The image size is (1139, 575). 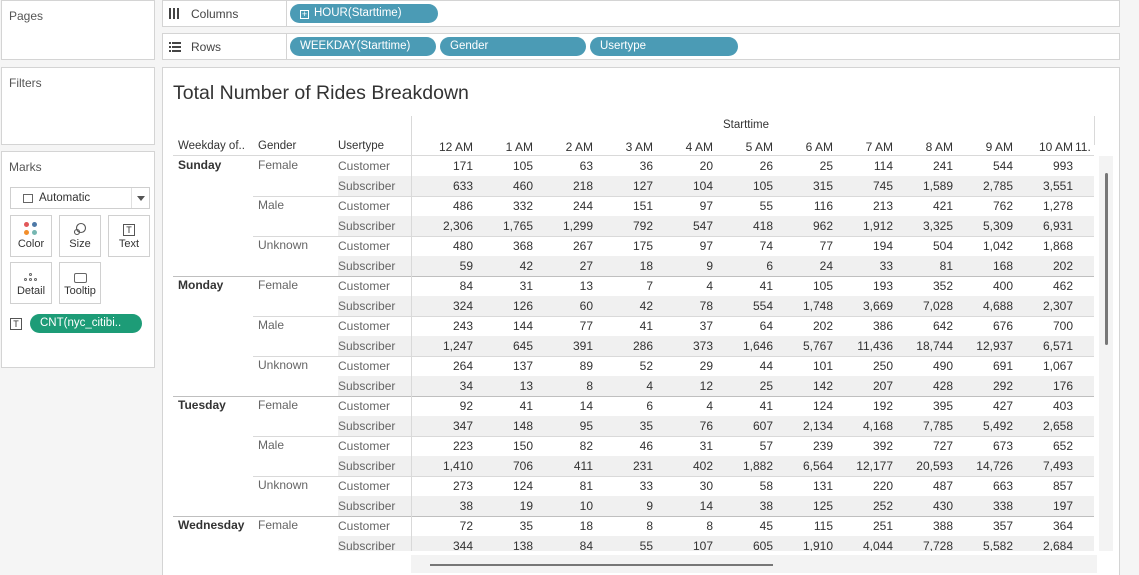 What do you see at coordinates (1002, 286) in the screenshot?
I see `value-cell: 400` at bounding box center [1002, 286].